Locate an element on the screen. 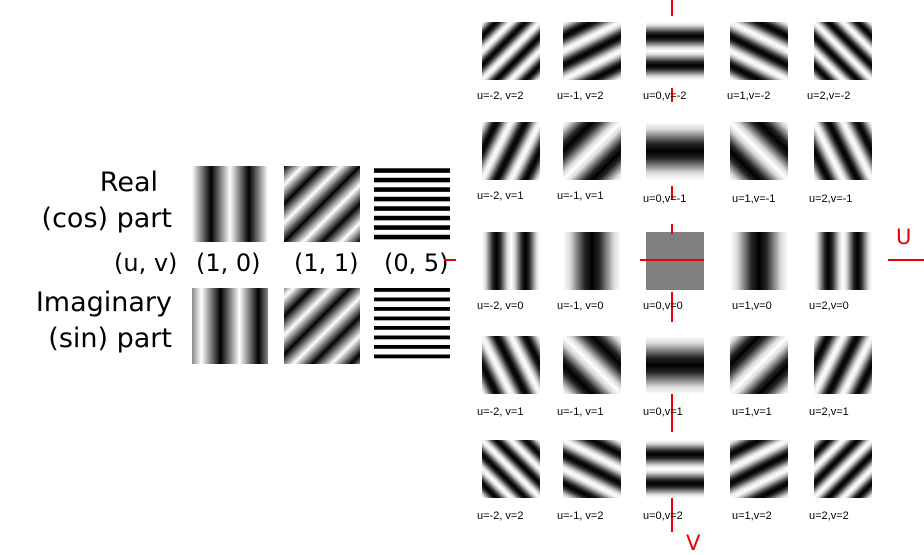  v-axis-label: V is located at coordinates (693, 543).